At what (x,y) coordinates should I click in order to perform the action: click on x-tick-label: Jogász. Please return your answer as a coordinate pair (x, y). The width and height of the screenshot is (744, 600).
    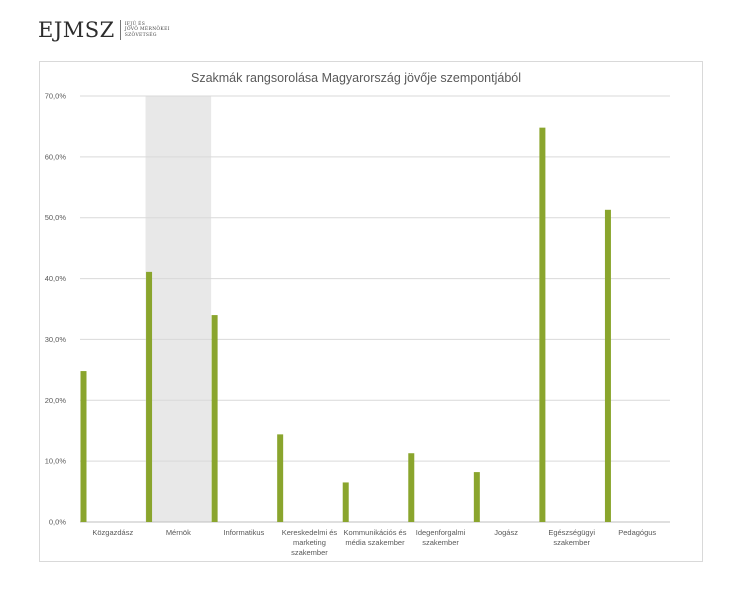
    Looking at the image, I should click on (506, 532).